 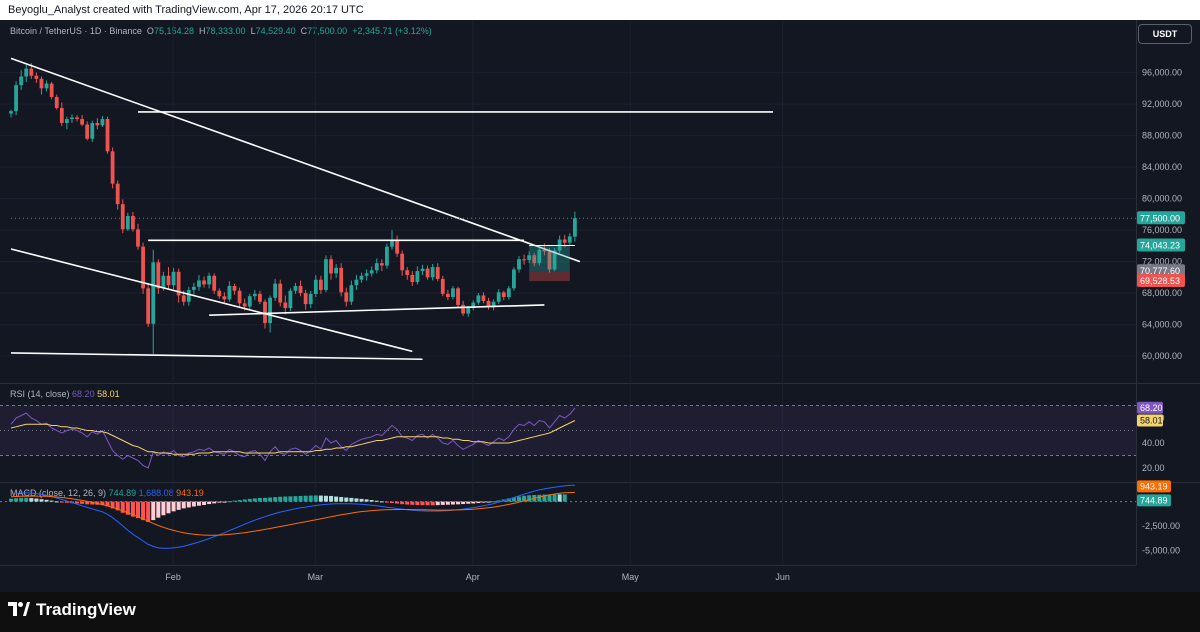 I want to click on rsi-label: RSI (14, close), so click(x=40, y=394).